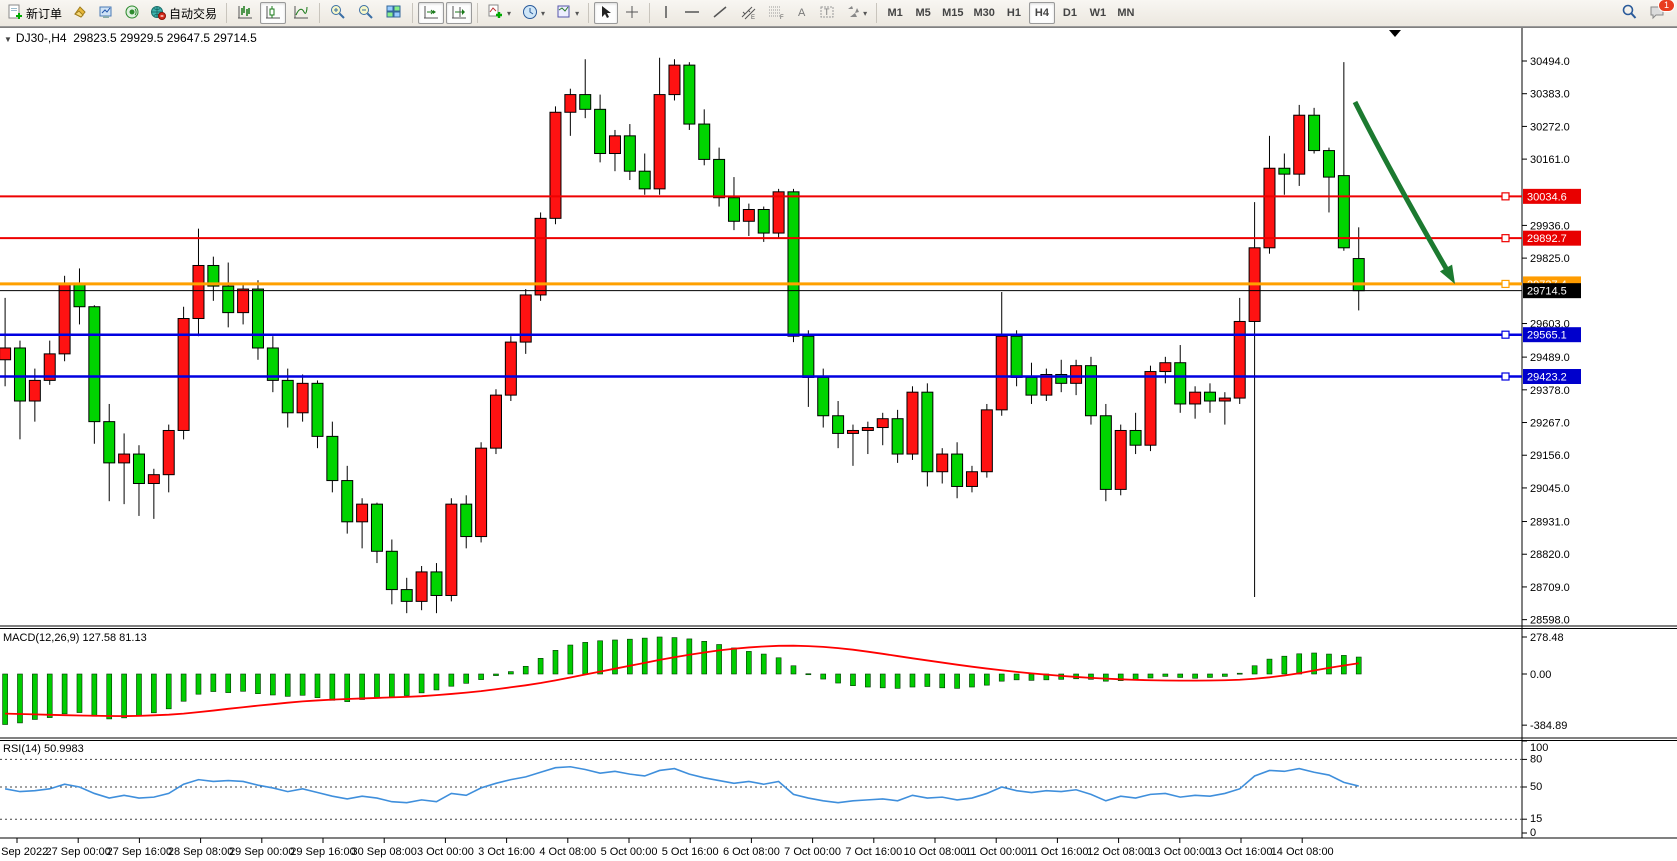  What do you see at coordinates (984, 13) in the screenshot?
I see `timeframe-m30-button: M30` at bounding box center [984, 13].